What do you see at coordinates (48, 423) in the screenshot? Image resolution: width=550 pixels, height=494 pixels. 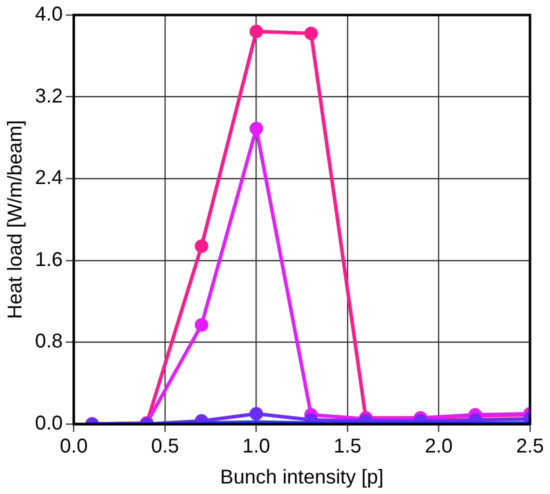 I see `y-tick-label: 0.0` at bounding box center [48, 423].